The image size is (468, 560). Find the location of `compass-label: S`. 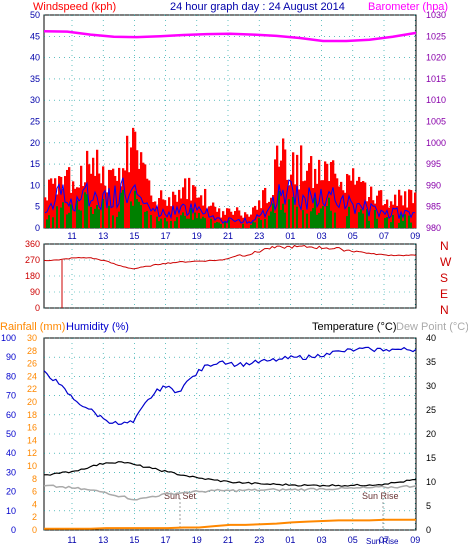

compass-label: S is located at coordinates (444, 278).